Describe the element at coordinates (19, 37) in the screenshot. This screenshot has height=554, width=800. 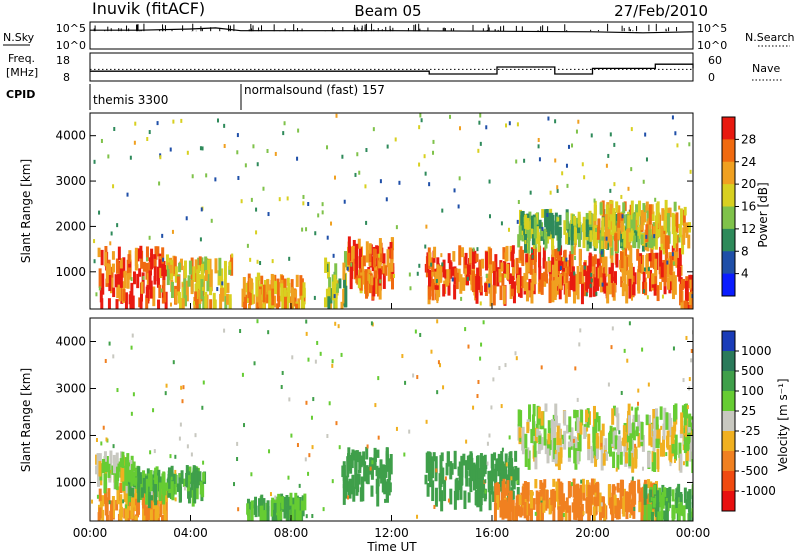
I see `sky-left-label: N.Sky` at that location.